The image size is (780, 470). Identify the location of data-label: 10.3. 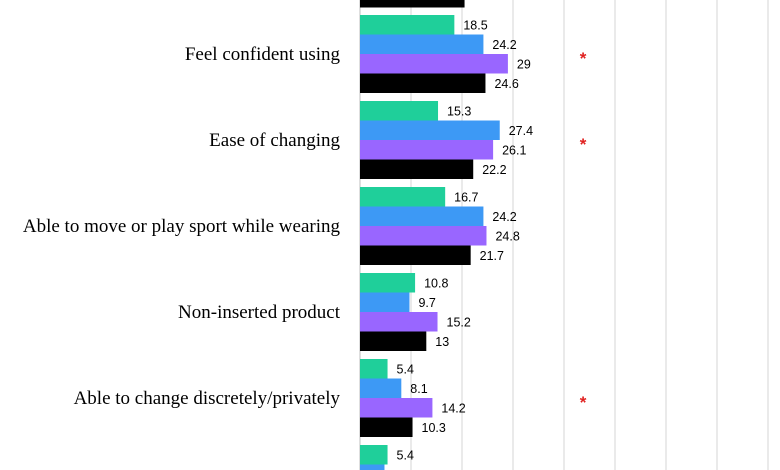
(434, 428).